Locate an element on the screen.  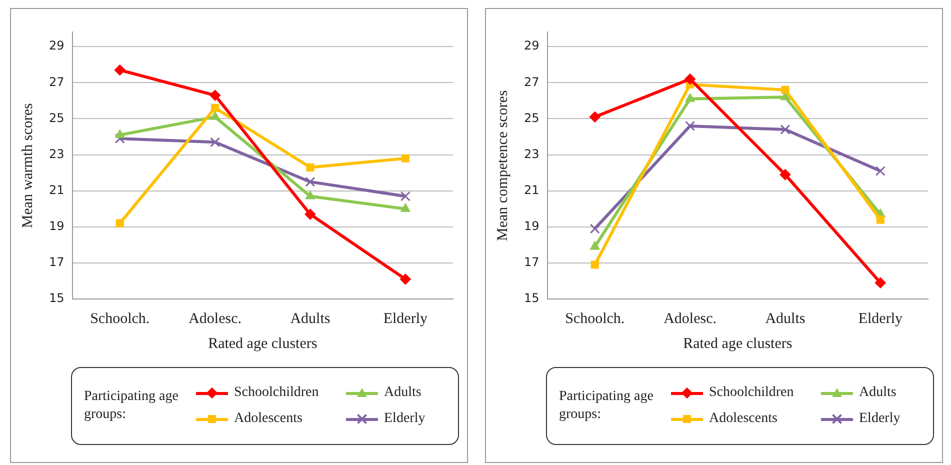
y-axis-title: Mean competence scores is located at coordinates (502, 165).